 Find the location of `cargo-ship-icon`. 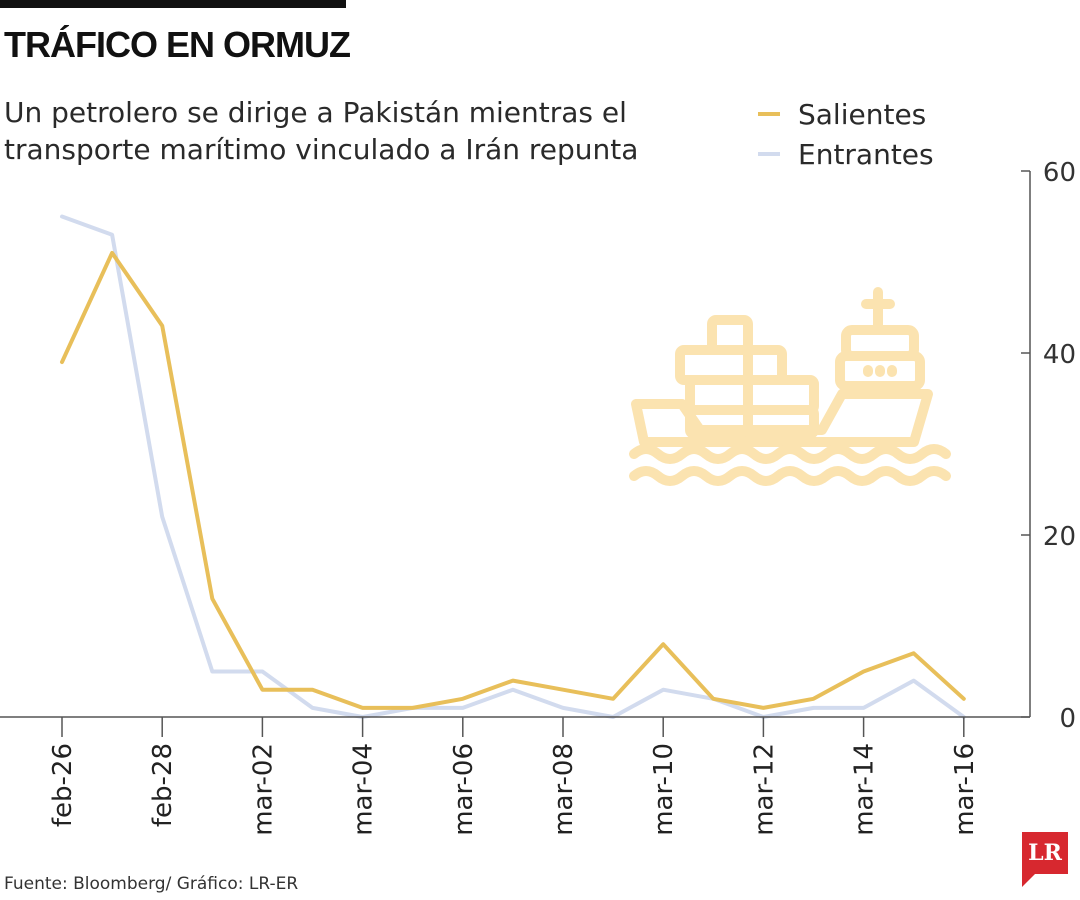

cargo-ship-icon is located at coordinates (790, 386).